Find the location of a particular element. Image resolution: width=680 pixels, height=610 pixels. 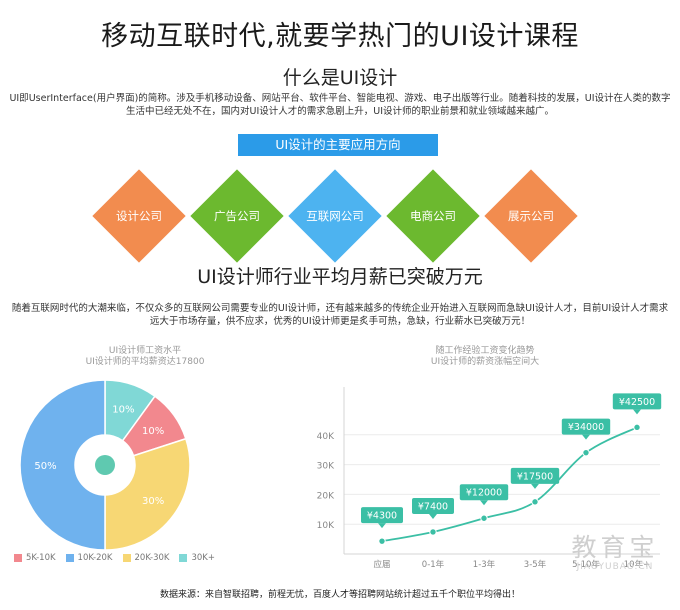

diamond-exhibition-company: 展示公司 is located at coordinates (531, 216).